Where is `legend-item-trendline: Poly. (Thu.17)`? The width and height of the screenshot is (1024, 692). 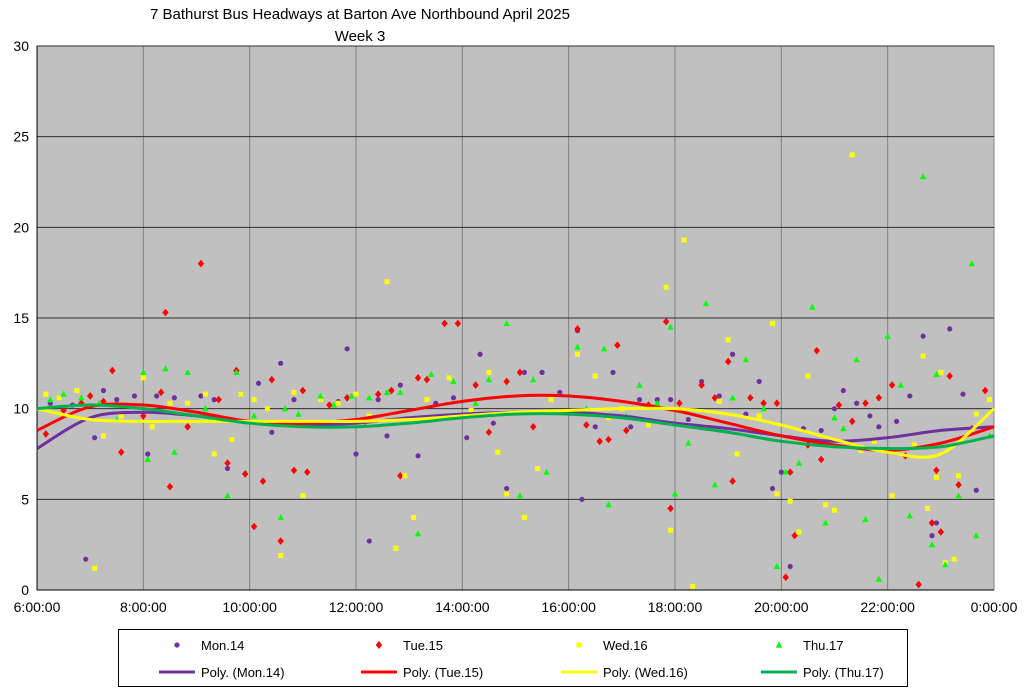 legend-item-trendline: Poly. (Thu.17) is located at coordinates (821, 672).